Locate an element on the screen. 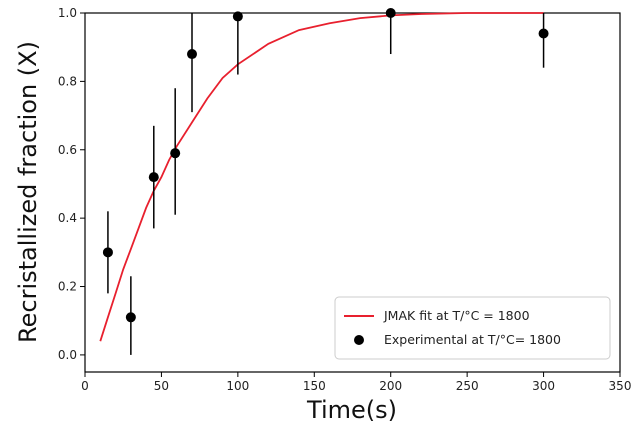  x-tick-label: 50 is located at coordinates (161, 386).